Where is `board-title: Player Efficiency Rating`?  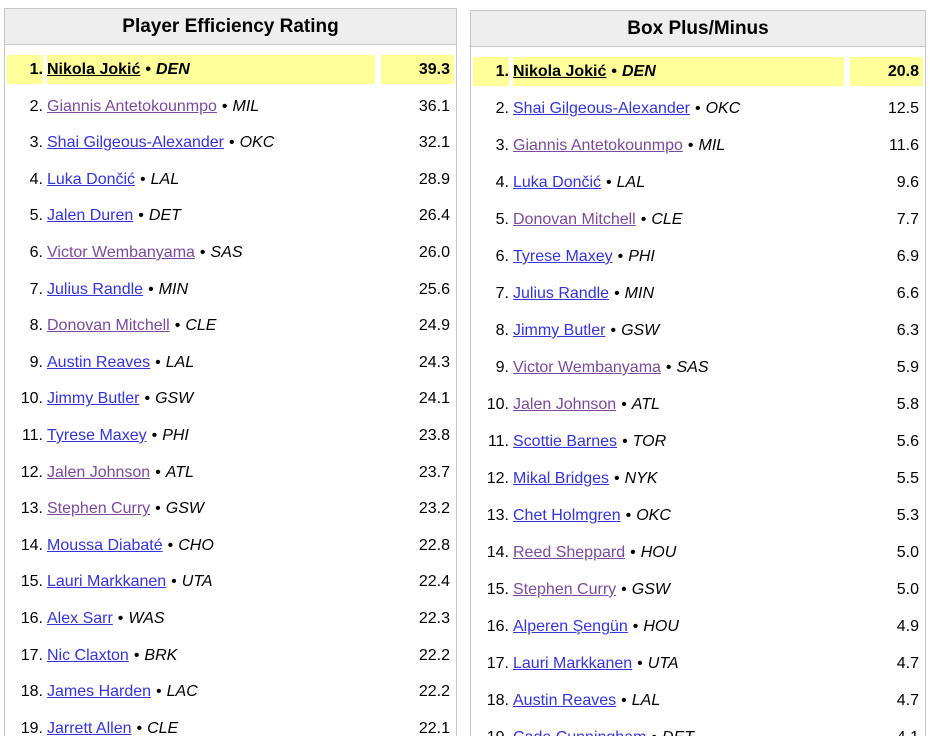
board-title: Player Efficiency Rating is located at coordinates (230, 27).